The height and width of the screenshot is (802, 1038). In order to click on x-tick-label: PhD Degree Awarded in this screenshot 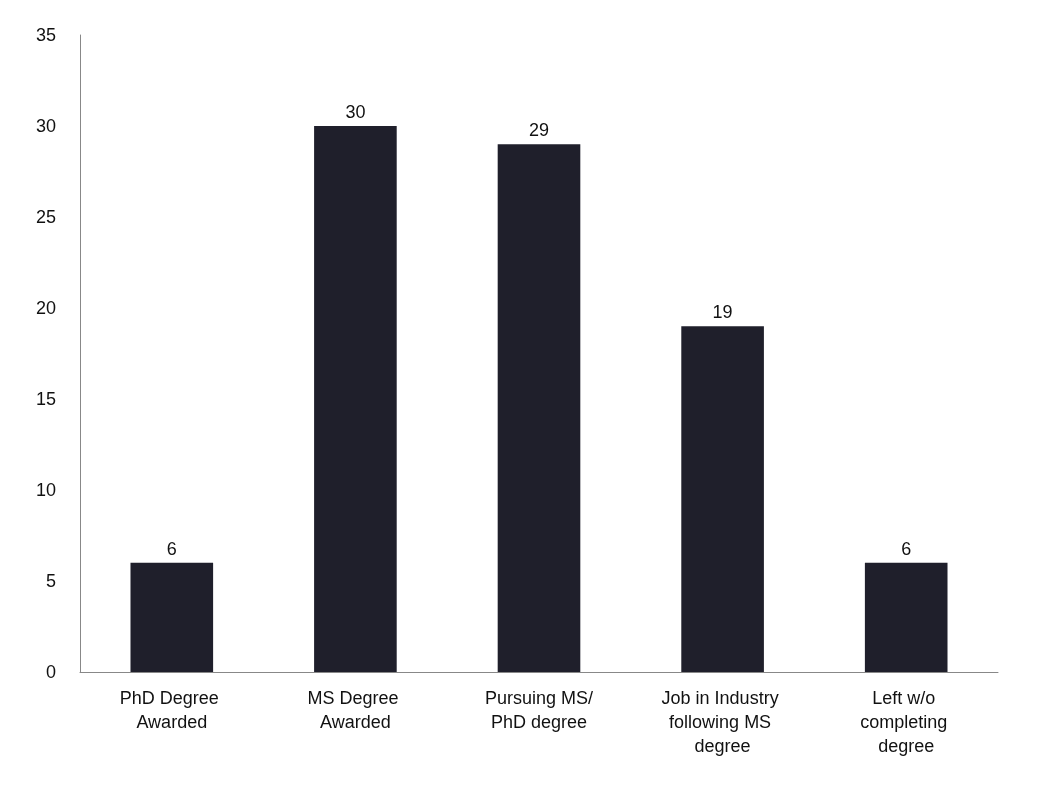, I will do `click(171, 710)`.